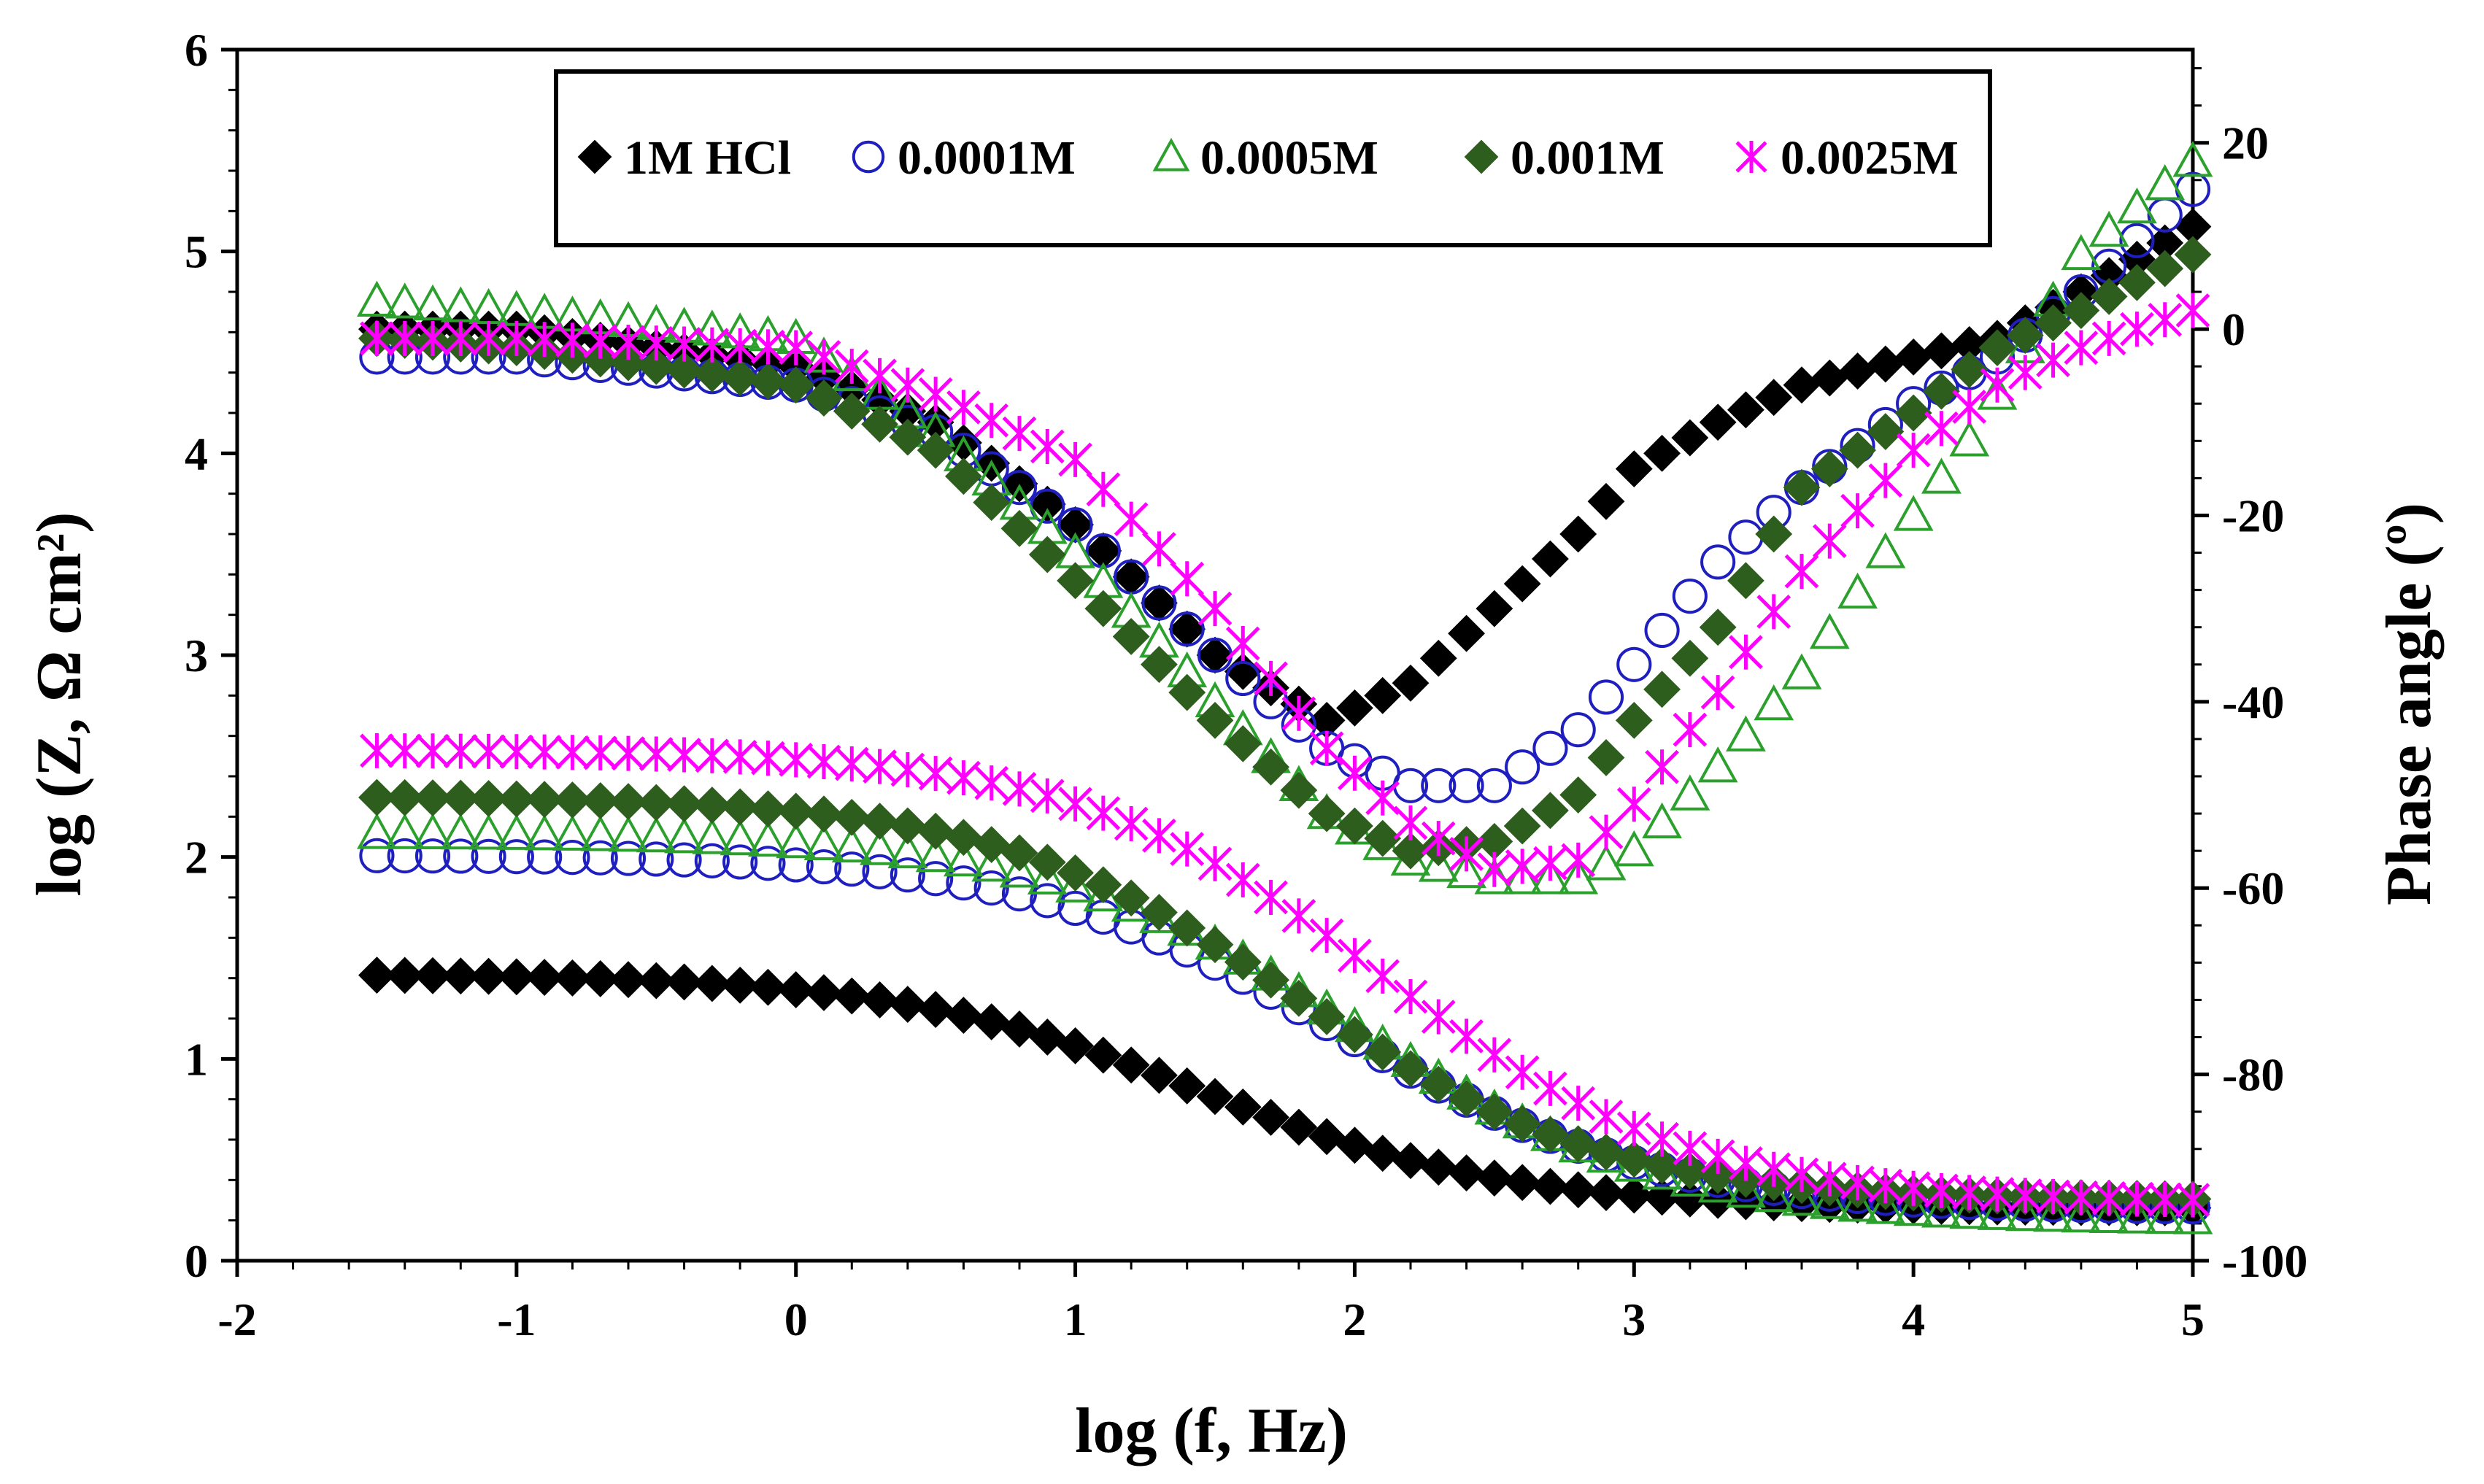 This screenshot has width=2484, height=1484. Describe the element at coordinates (1212, 1431) in the screenshot. I see `x-axis-label: log (f, Hz)` at that location.